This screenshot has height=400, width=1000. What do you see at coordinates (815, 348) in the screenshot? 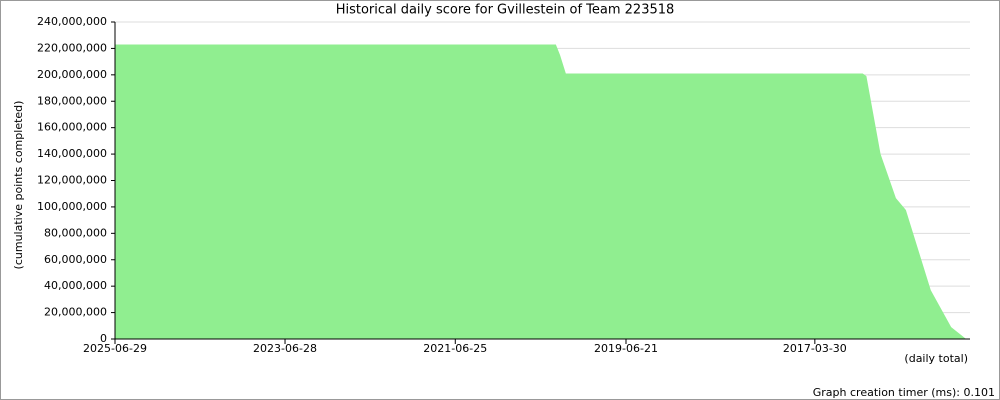
I see `x-tick-label: 2017-03-30` at bounding box center [815, 348].